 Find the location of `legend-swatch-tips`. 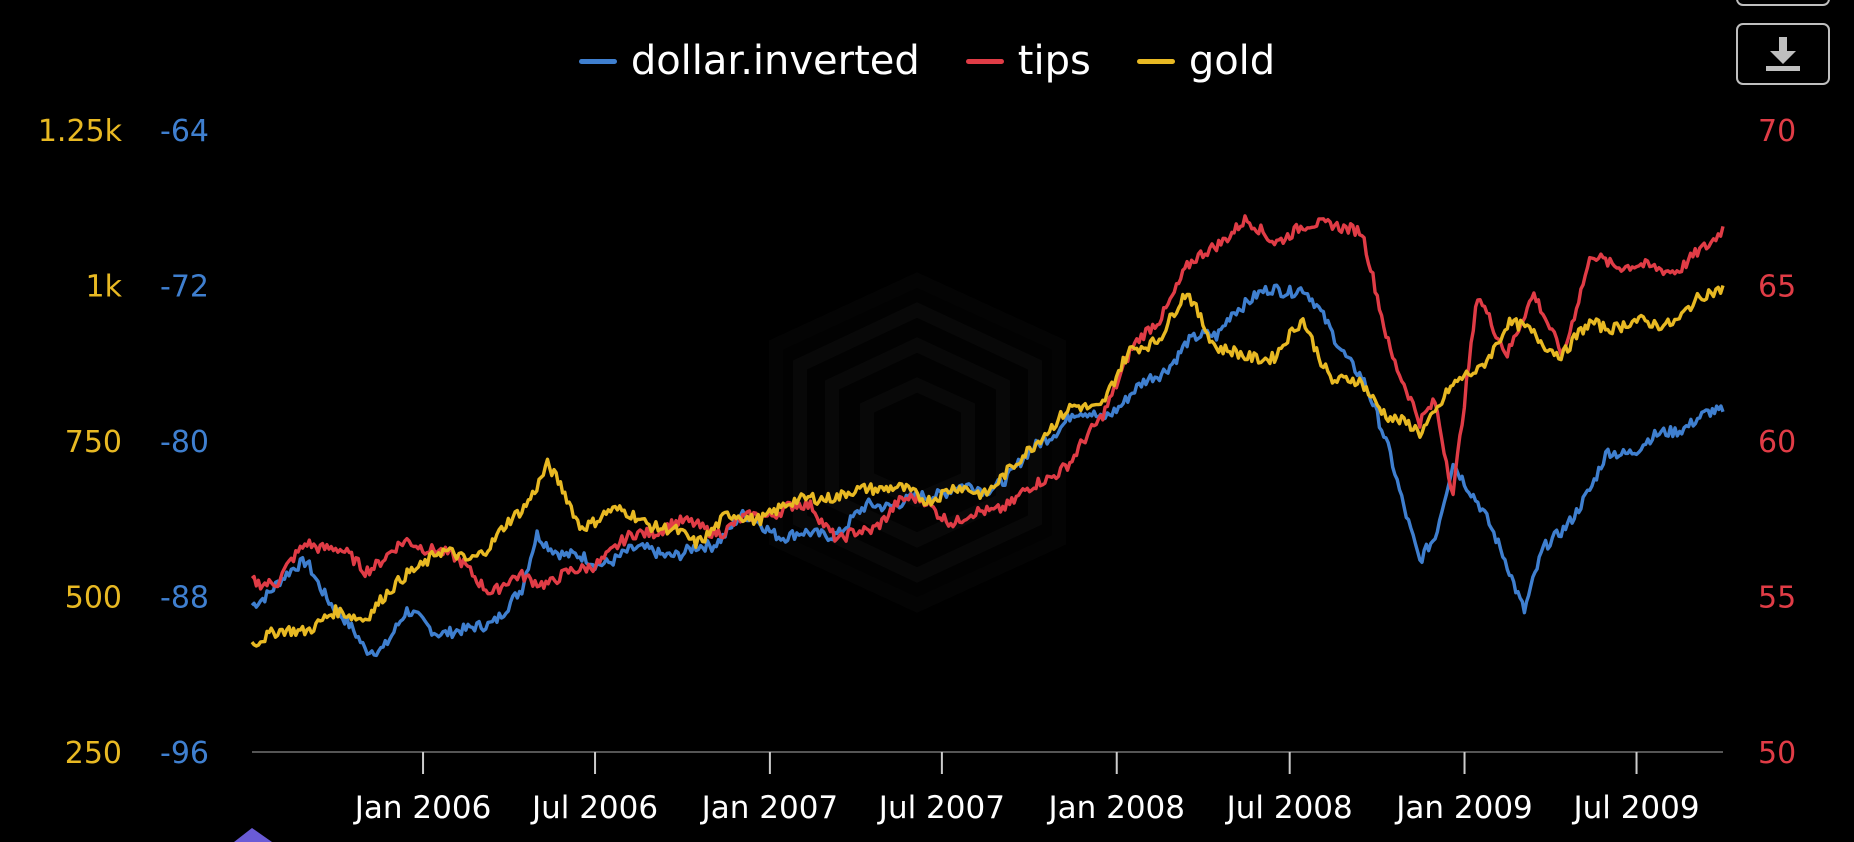

legend-swatch-tips is located at coordinates (984, 61).